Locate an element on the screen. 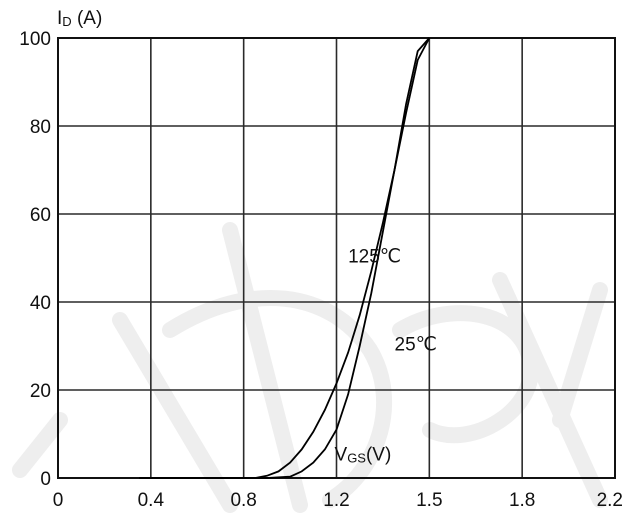  y-tick-label: 80 is located at coordinates (40, 127).